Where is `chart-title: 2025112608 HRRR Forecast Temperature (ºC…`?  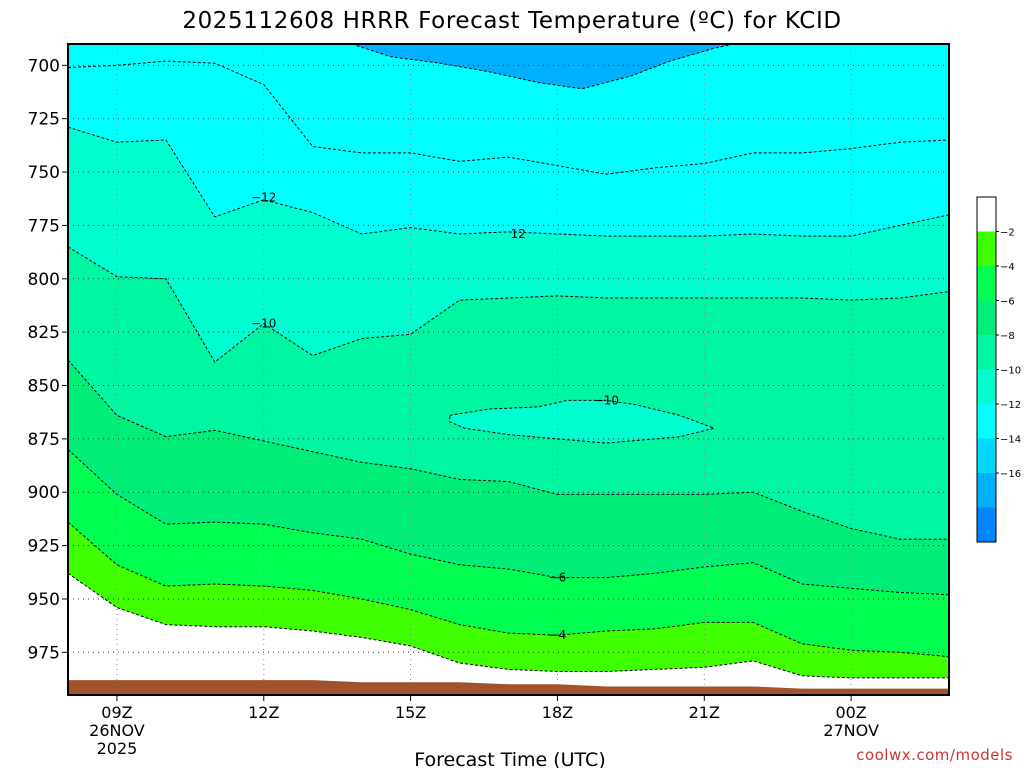 chart-title: 2025112608 HRRR Forecast Temperature (ºC… is located at coordinates (511, 21).